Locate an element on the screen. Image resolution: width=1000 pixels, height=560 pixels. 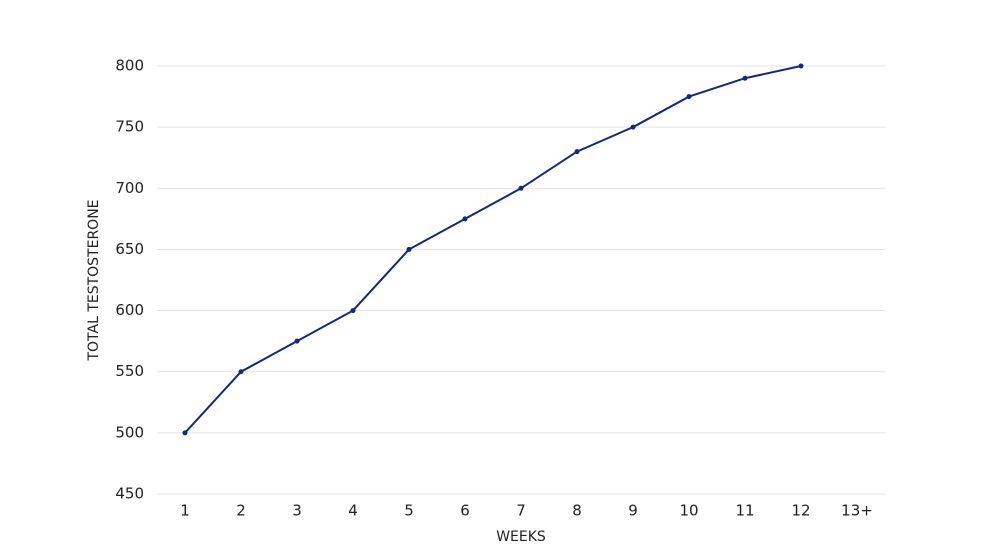
x-tick-label: 8 is located at coordinates (577, 511).